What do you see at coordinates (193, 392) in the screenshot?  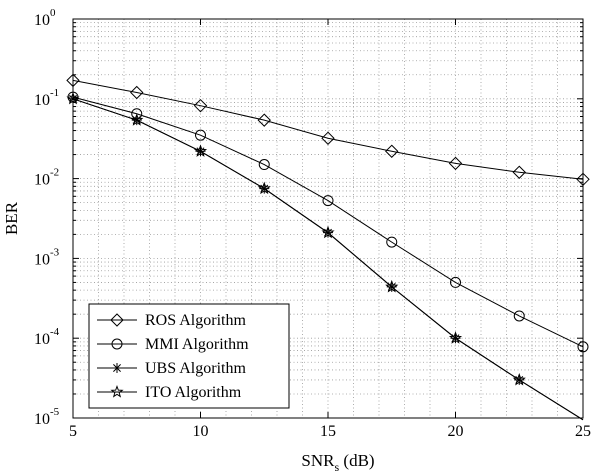 I see `legend-label: ITO Algorithm` at bounding box center [193, 392].